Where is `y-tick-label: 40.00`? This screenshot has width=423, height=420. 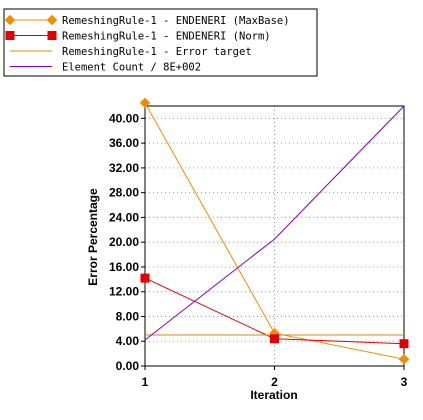
y-tick-label: 40.00 is located at coordinates (124, 118).